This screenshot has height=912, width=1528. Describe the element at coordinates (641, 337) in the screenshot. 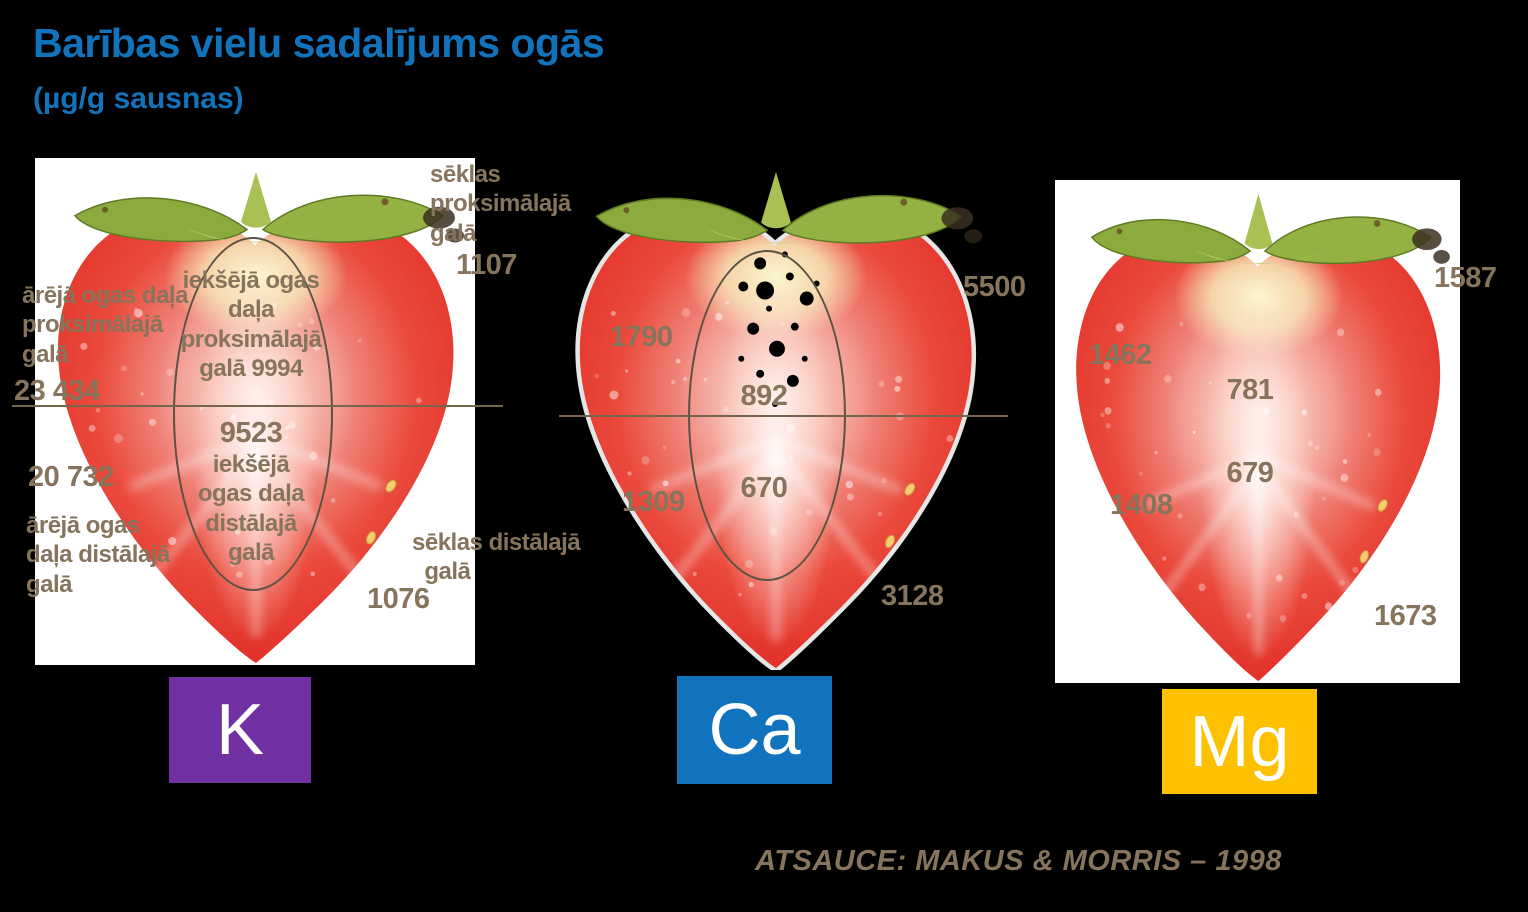

I see `ca-value-outer-proximal: 1790` at that location.